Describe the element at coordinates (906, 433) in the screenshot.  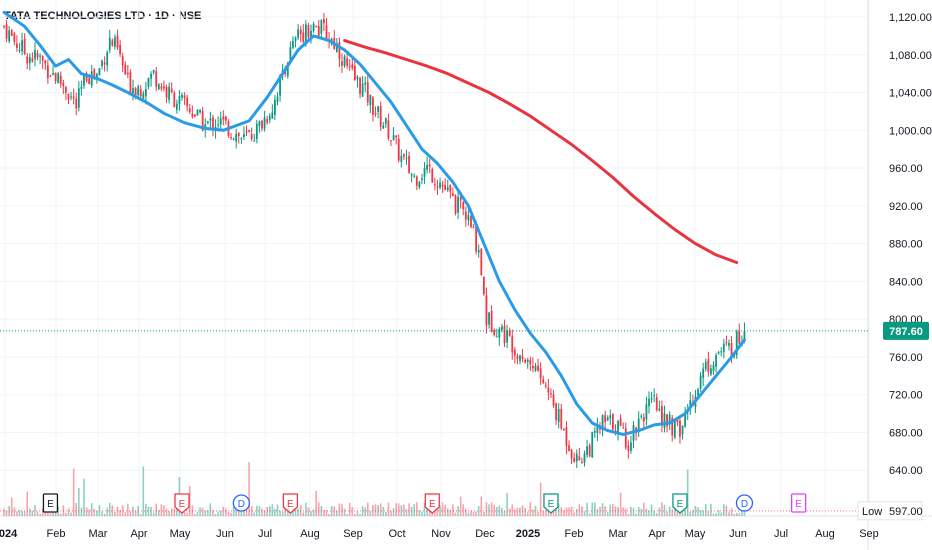
I see `price-tick-label: 680.00` at that location.